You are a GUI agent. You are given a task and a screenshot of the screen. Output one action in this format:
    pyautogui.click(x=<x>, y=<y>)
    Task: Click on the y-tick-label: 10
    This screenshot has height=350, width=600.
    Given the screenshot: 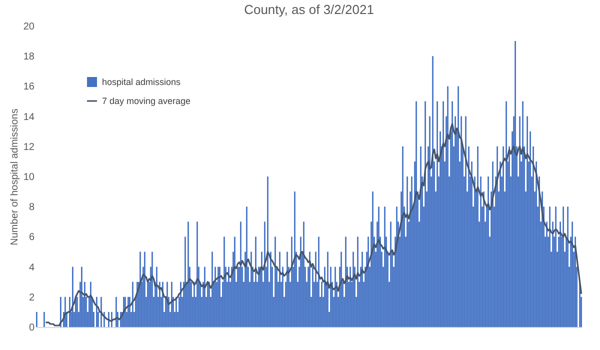 What is the action you would take?
    pyautogui.click(x=29, y=177)
    